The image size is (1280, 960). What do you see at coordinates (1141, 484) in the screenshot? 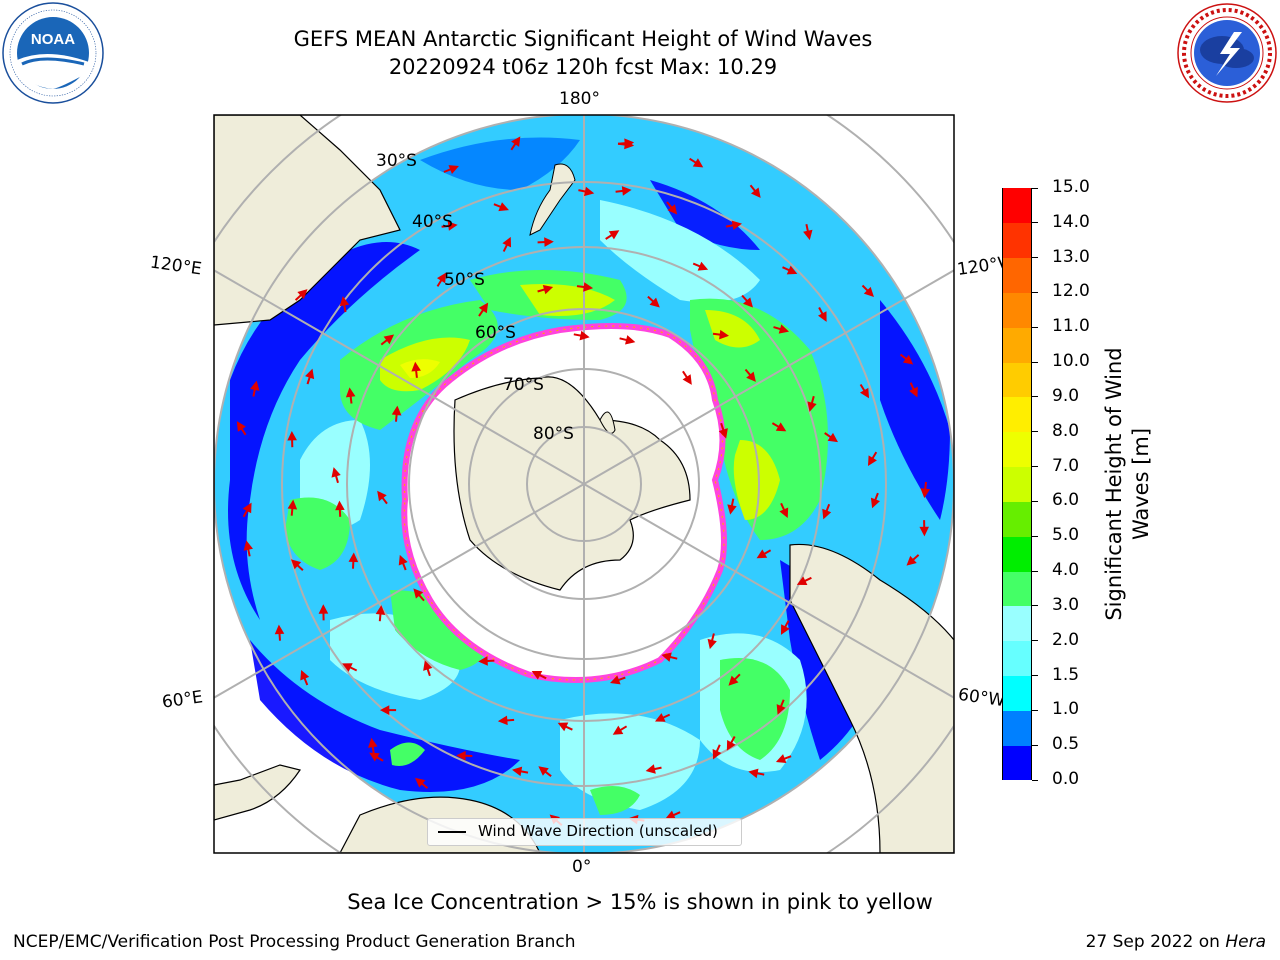
I see `colorbar-title-line2: Waves [m]` at bounding box center [1141, 484].